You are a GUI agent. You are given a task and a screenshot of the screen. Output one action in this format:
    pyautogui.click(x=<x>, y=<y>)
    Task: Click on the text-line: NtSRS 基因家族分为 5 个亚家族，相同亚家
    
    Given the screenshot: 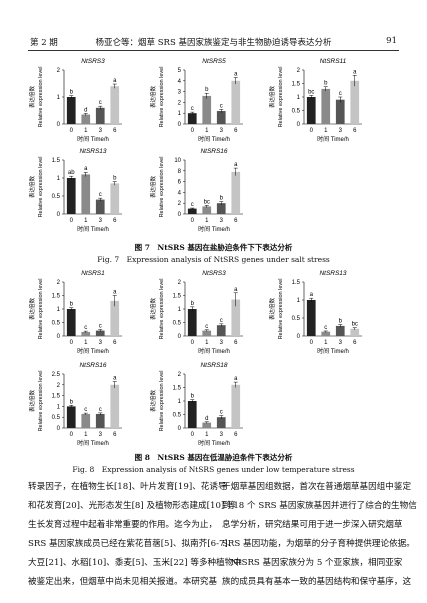 What is the action you would take?
    pyautogui.click(x=312, y=563)
    